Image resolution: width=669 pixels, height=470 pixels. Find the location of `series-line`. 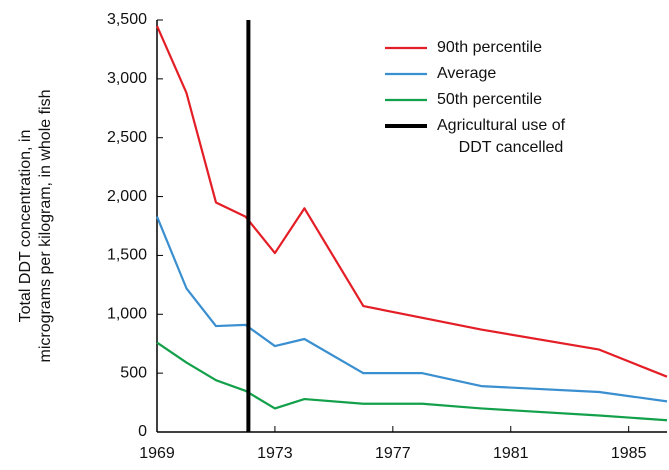

series-line is located at coordinates (412, 381).